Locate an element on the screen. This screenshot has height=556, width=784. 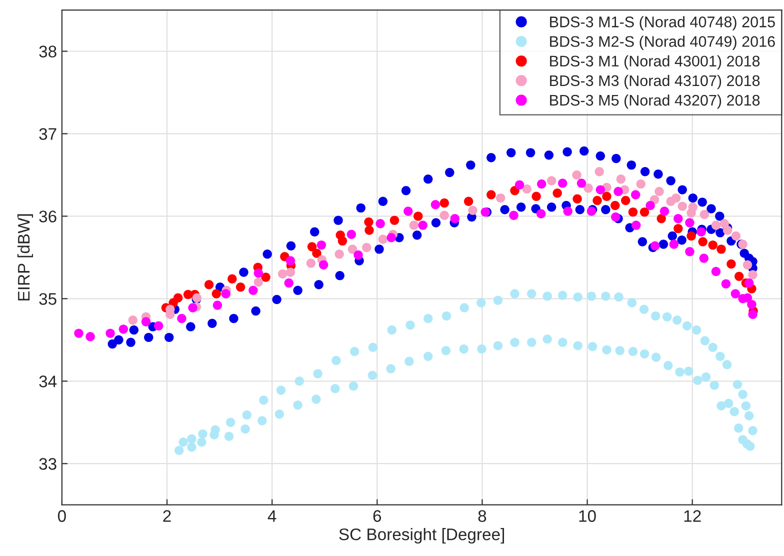
legend-label: BDS-3 M3 (Norad 43107) 2018 is located at coordinates (655, 82).